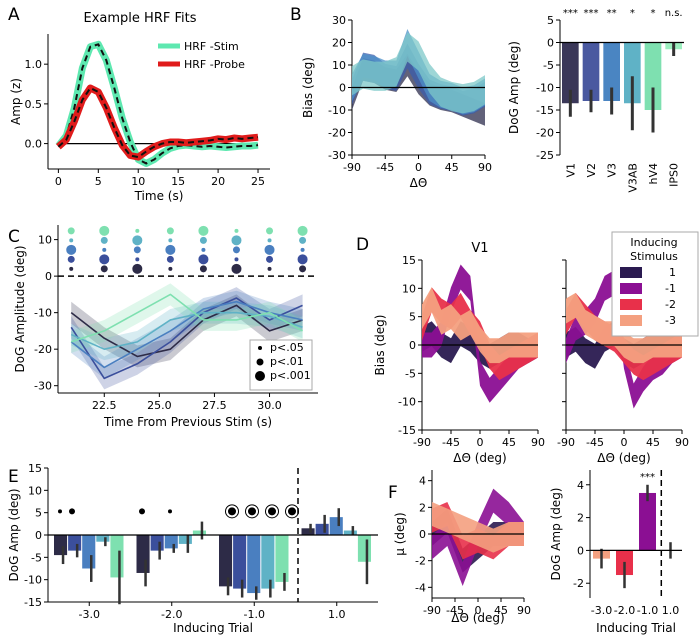 The width and height of the screenshot is (700, 635). I want to click on x-tick-label: 30.0, so click(269, 405).